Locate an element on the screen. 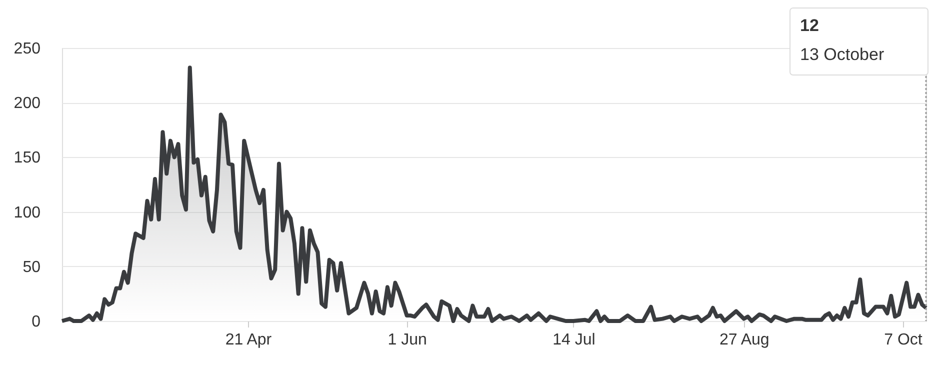 The height and width of the screenshot is (368, 930). x-tick-label: 7 Oct is located at coordinates (903, 340).